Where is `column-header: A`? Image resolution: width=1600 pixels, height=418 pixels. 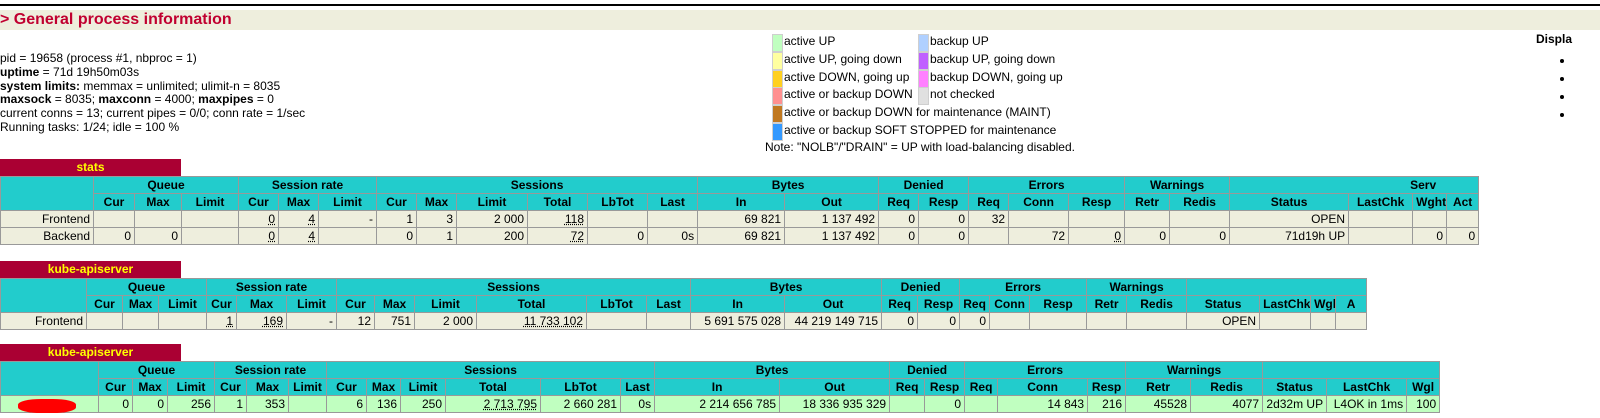 column-header: A is located at coordinates (1351, 304).